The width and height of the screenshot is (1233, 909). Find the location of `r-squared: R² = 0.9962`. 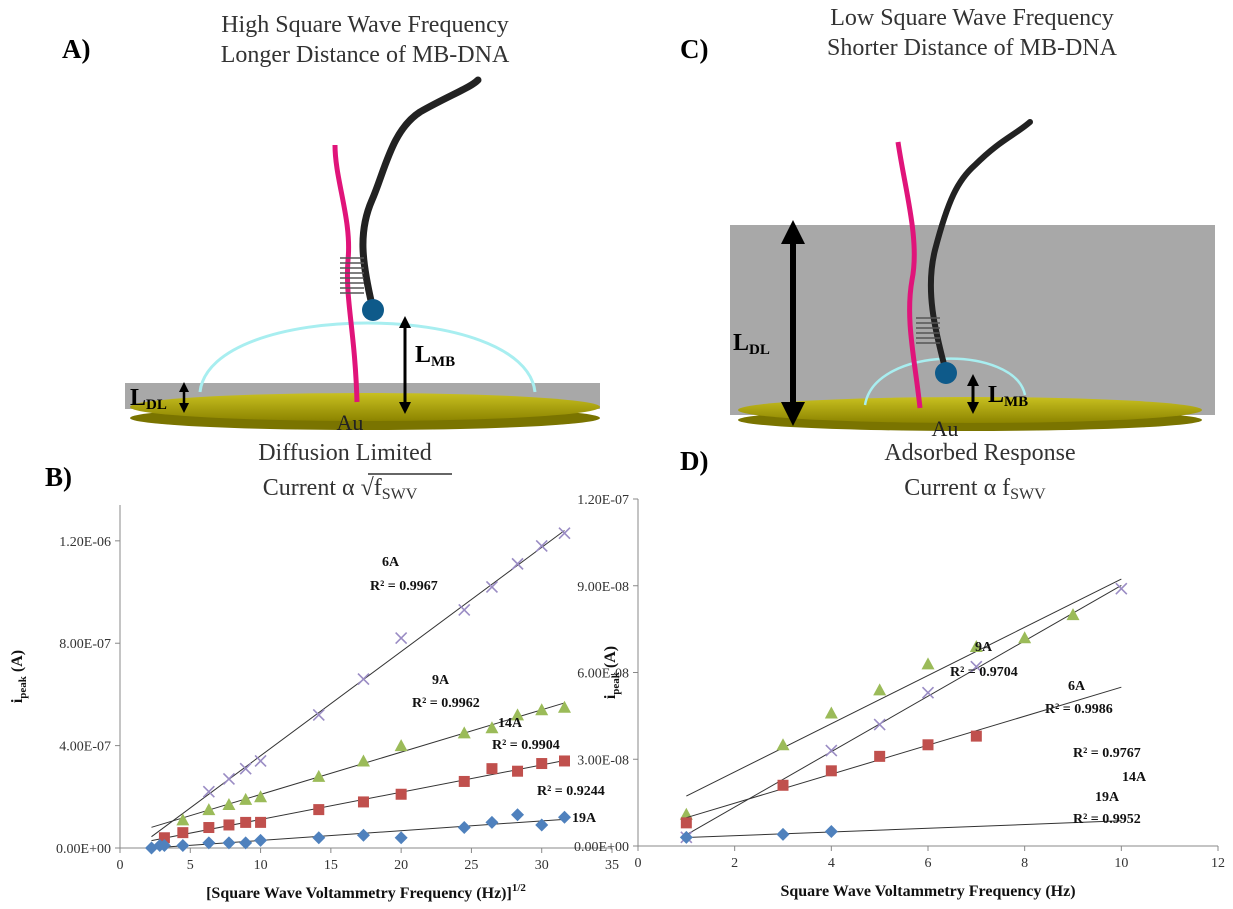

r-squared: R² = 0.9962 is located at coordinates (446, 703).